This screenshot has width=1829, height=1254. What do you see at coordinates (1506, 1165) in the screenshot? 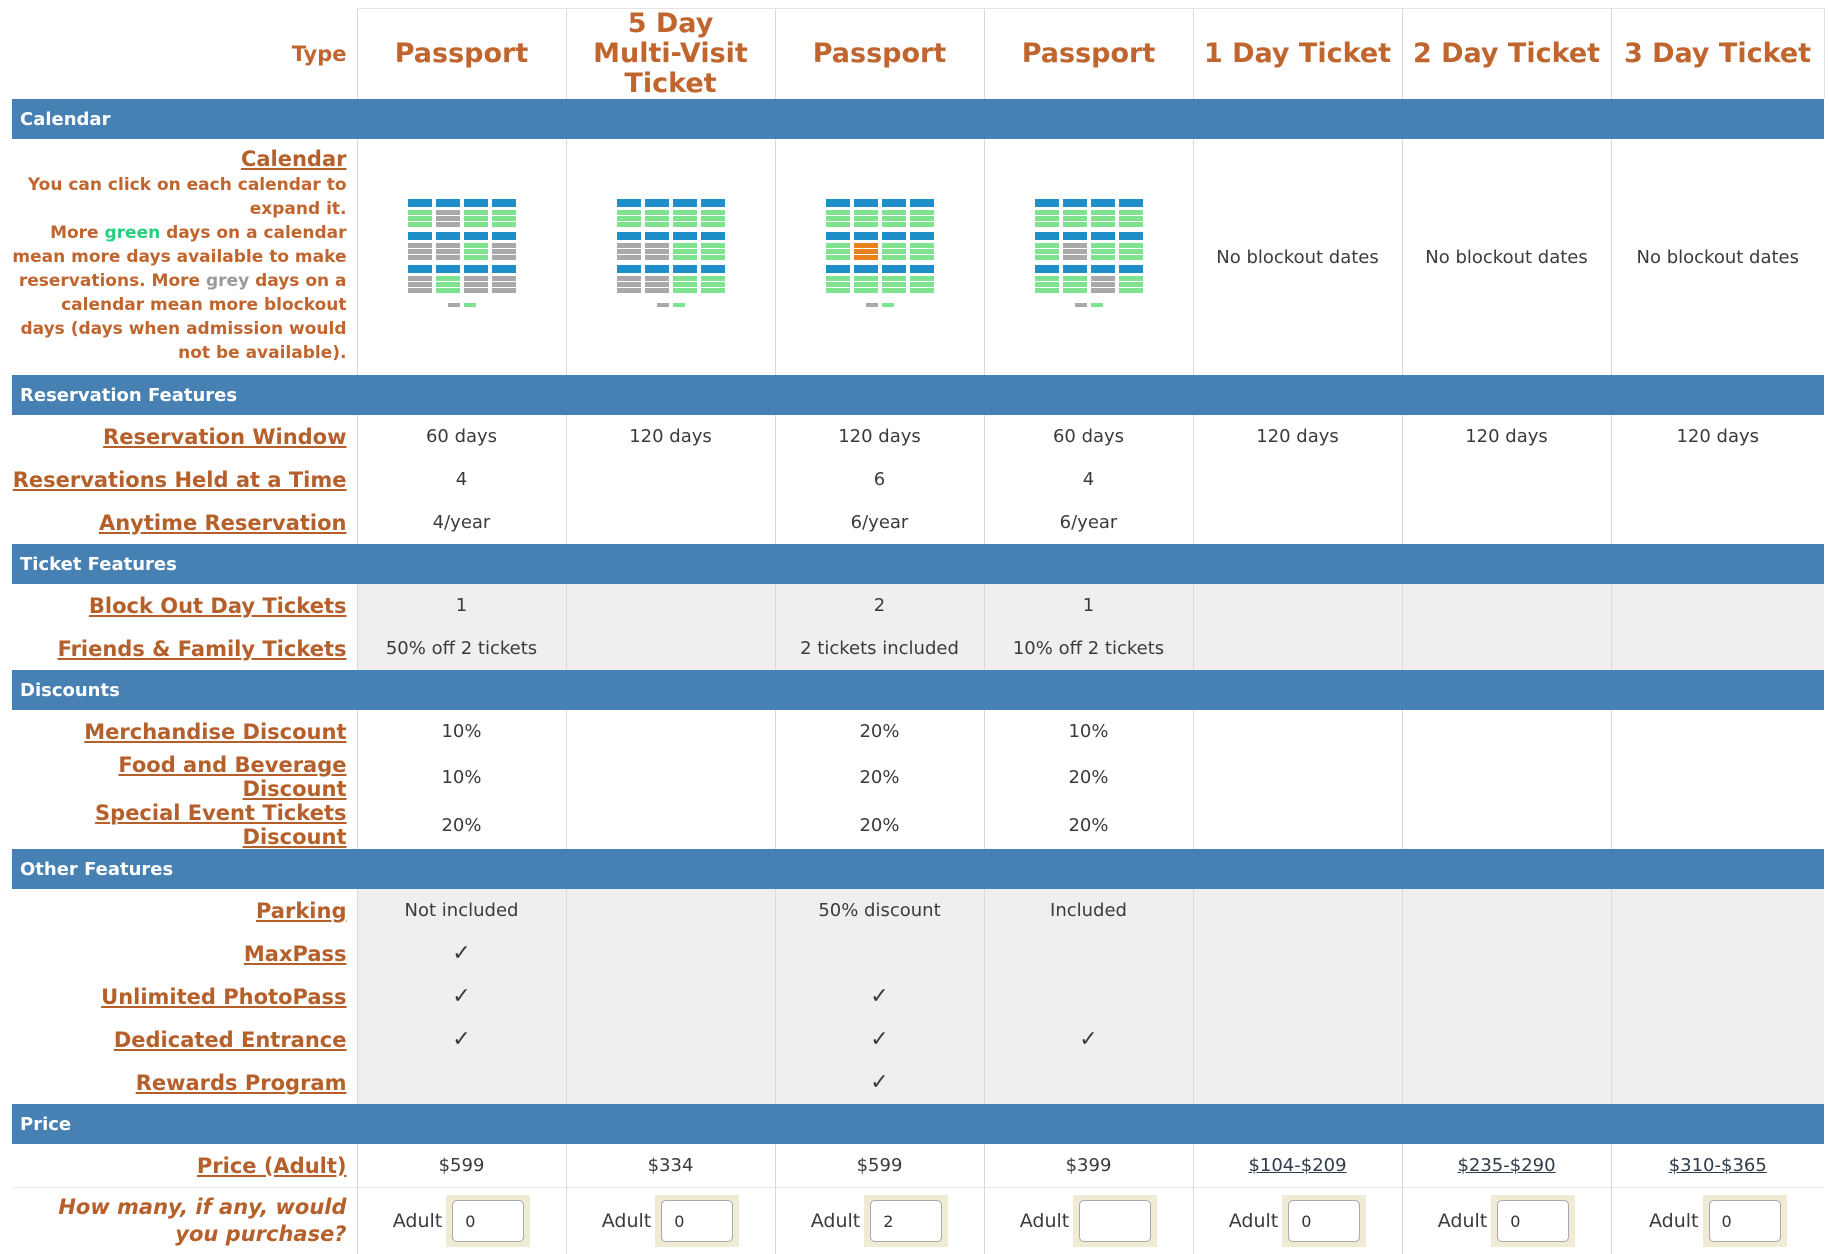
I see `price-link-2-day: $235-$290` at bounding box center [1506, 1165].